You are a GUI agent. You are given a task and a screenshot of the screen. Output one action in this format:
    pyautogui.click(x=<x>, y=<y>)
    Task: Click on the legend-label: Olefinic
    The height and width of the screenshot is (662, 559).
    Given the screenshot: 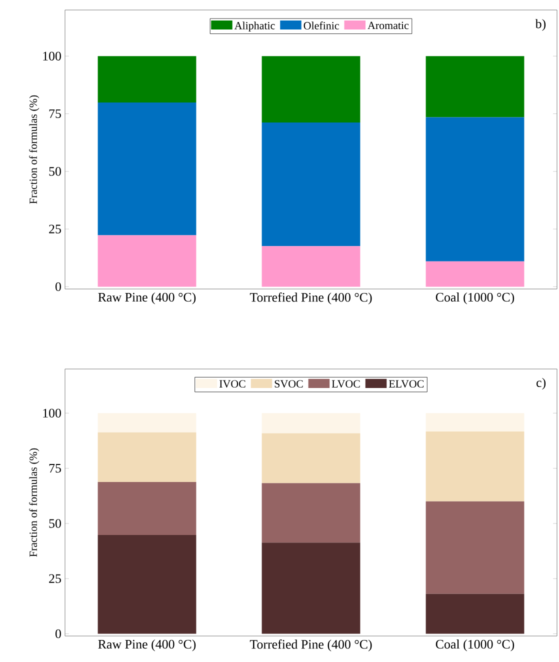 What is the action you would take?
    pyautogui.click(x=321, y=26)
    